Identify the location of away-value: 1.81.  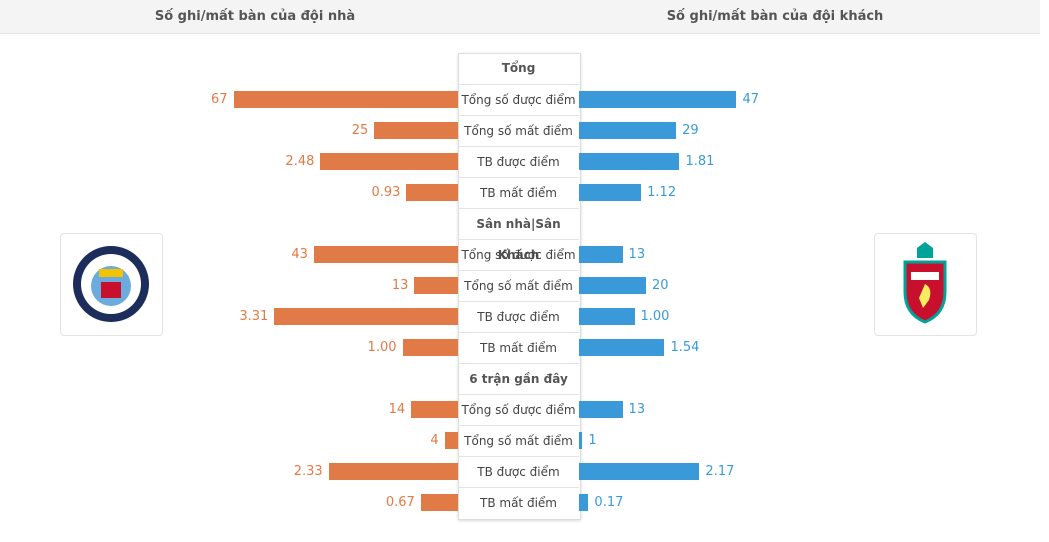
(700, 161).